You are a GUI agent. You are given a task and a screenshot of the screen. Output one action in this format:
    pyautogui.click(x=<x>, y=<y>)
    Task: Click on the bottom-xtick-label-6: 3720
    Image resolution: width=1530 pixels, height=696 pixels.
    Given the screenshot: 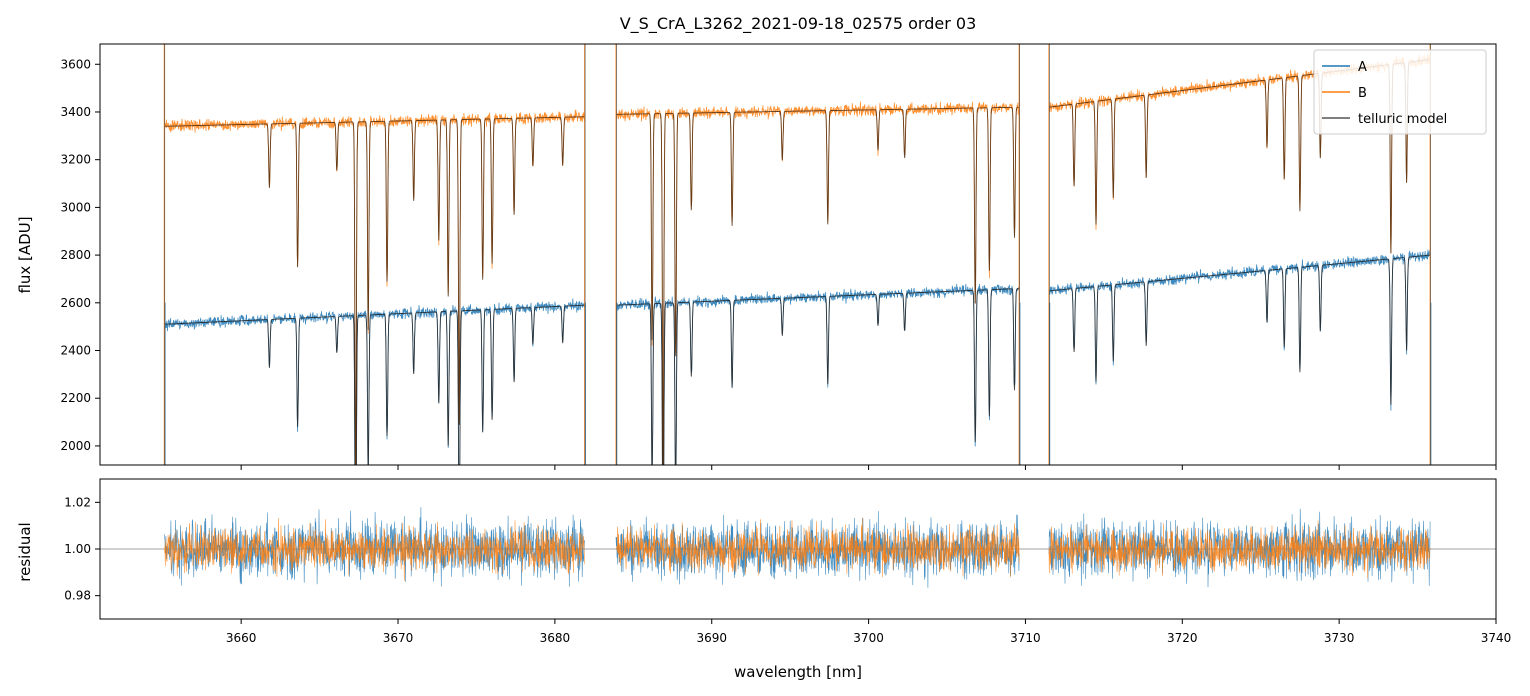 What is the action you would take?
    pyautogui.click(x=1182, y=638)
    